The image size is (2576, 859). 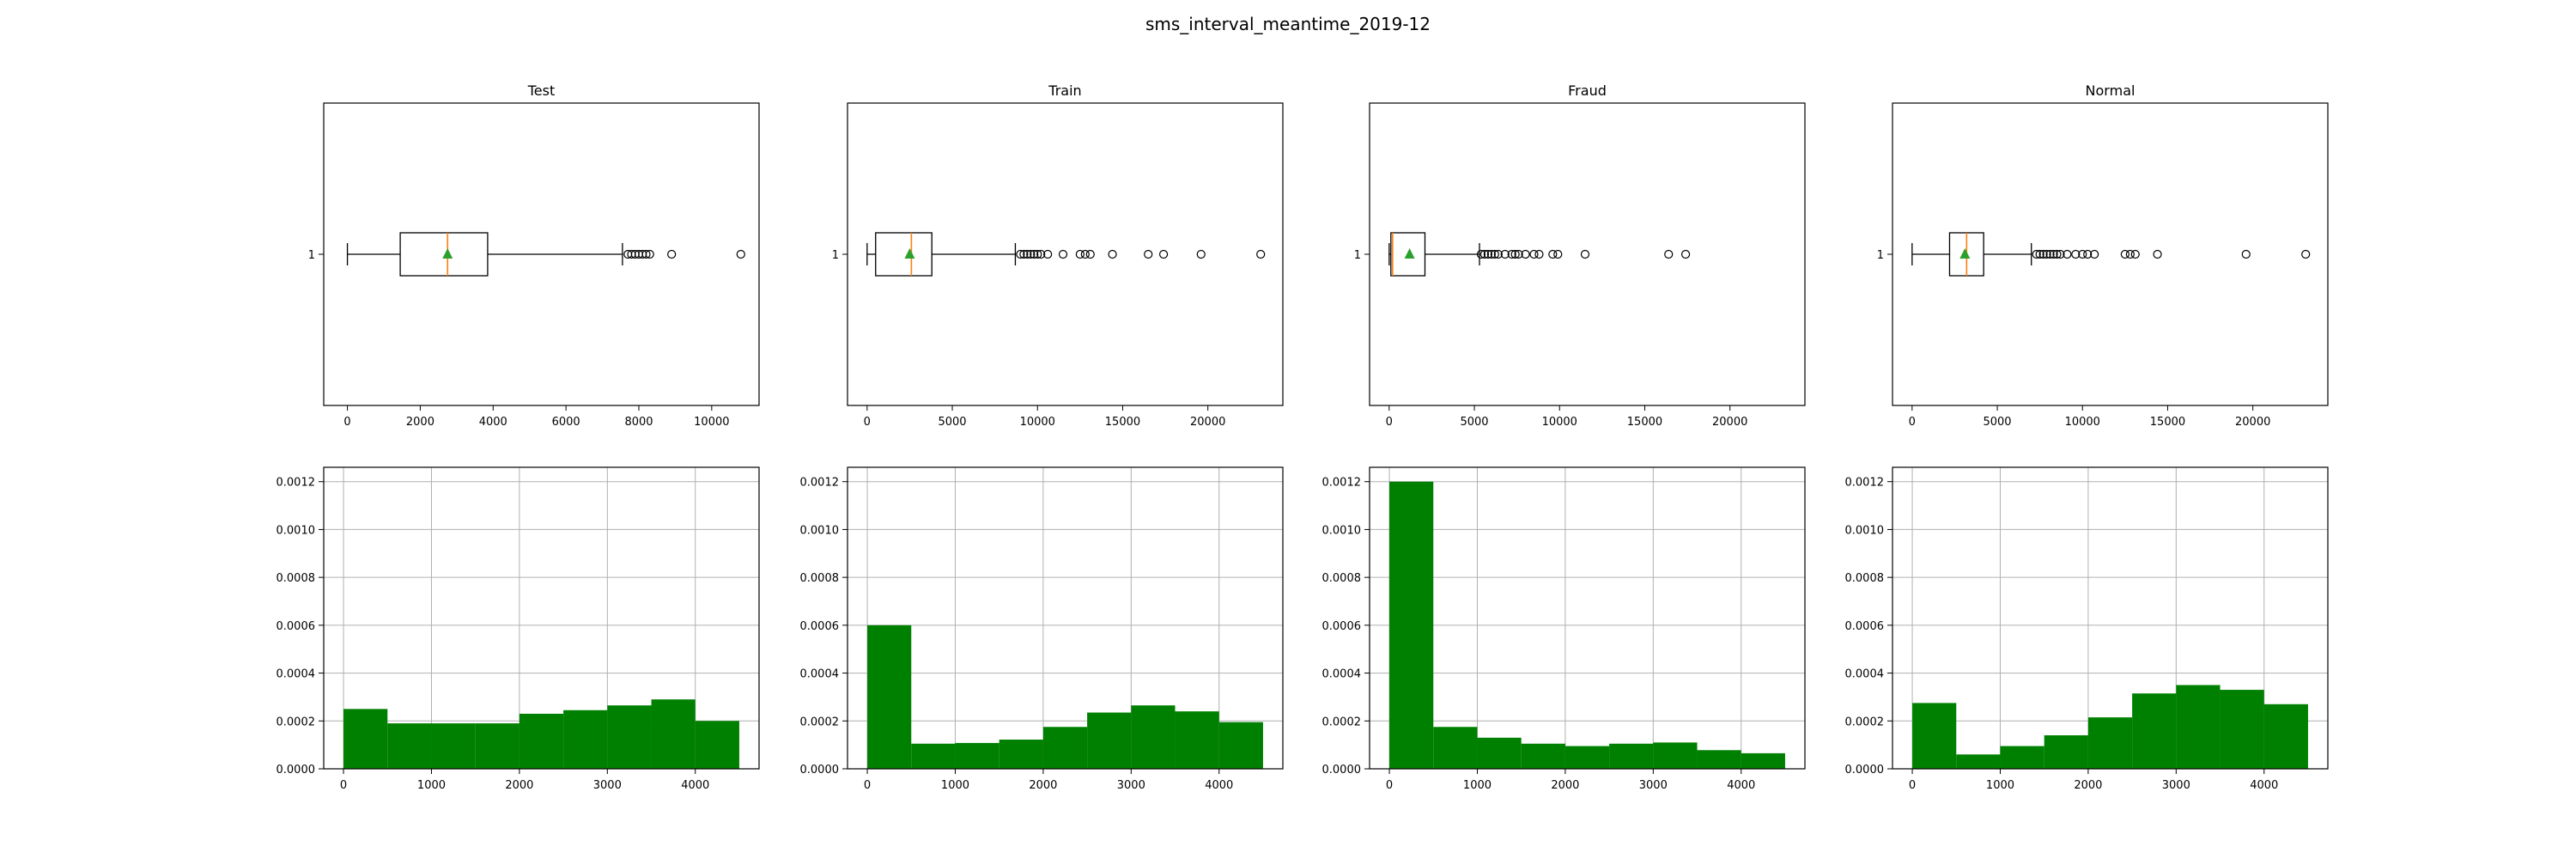 I want to click on figure-title: sms_interval_meantime_2019-12, so click(x=1288, y=24).